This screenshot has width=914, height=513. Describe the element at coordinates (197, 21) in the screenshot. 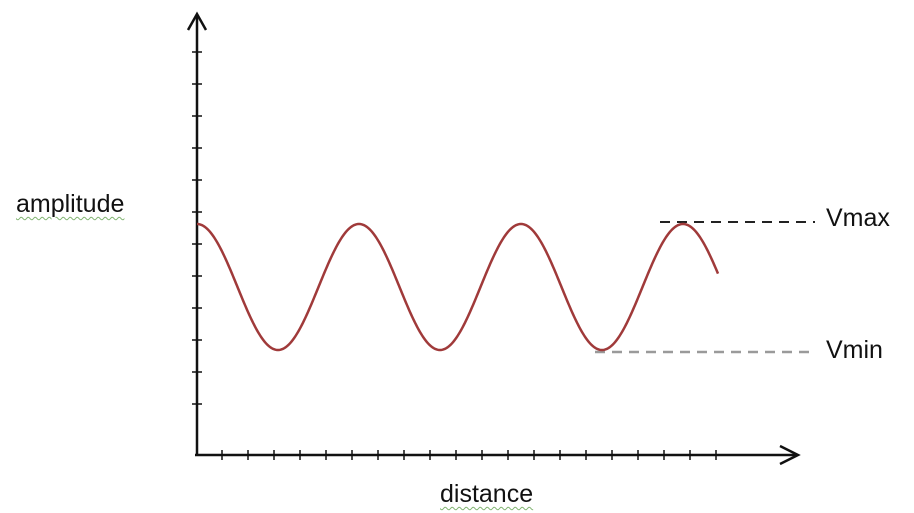

I see `y-axis-arrowhead` at that location.